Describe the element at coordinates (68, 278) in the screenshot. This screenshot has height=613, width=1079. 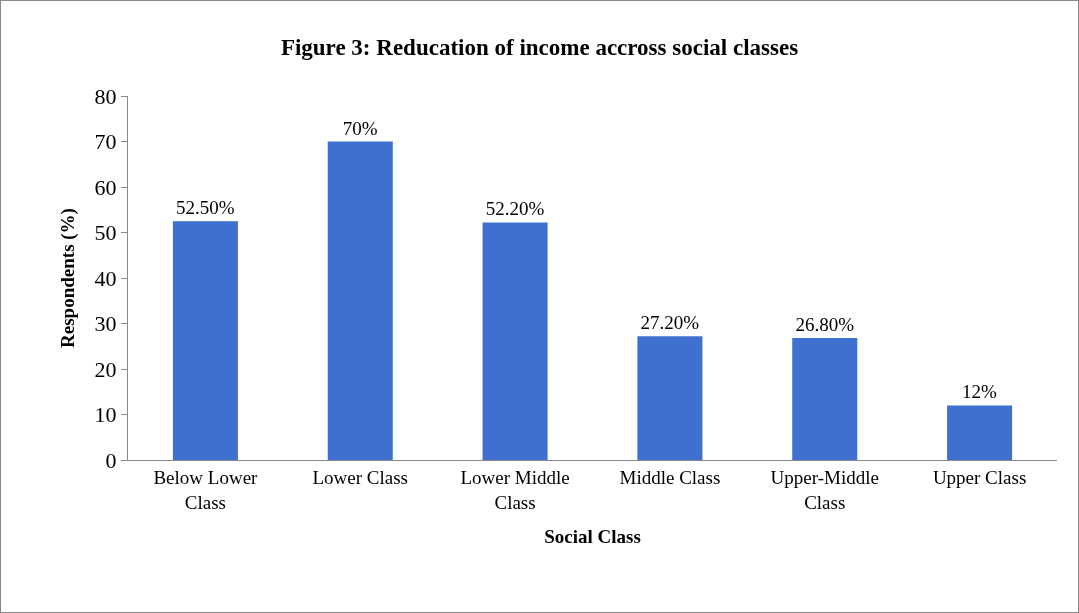
I see `y-axis-title: Respondents (%)` at that location.